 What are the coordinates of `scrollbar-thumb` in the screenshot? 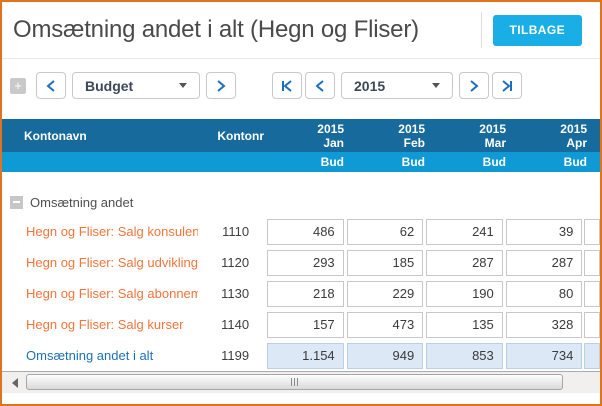 It's located at (294, 382).